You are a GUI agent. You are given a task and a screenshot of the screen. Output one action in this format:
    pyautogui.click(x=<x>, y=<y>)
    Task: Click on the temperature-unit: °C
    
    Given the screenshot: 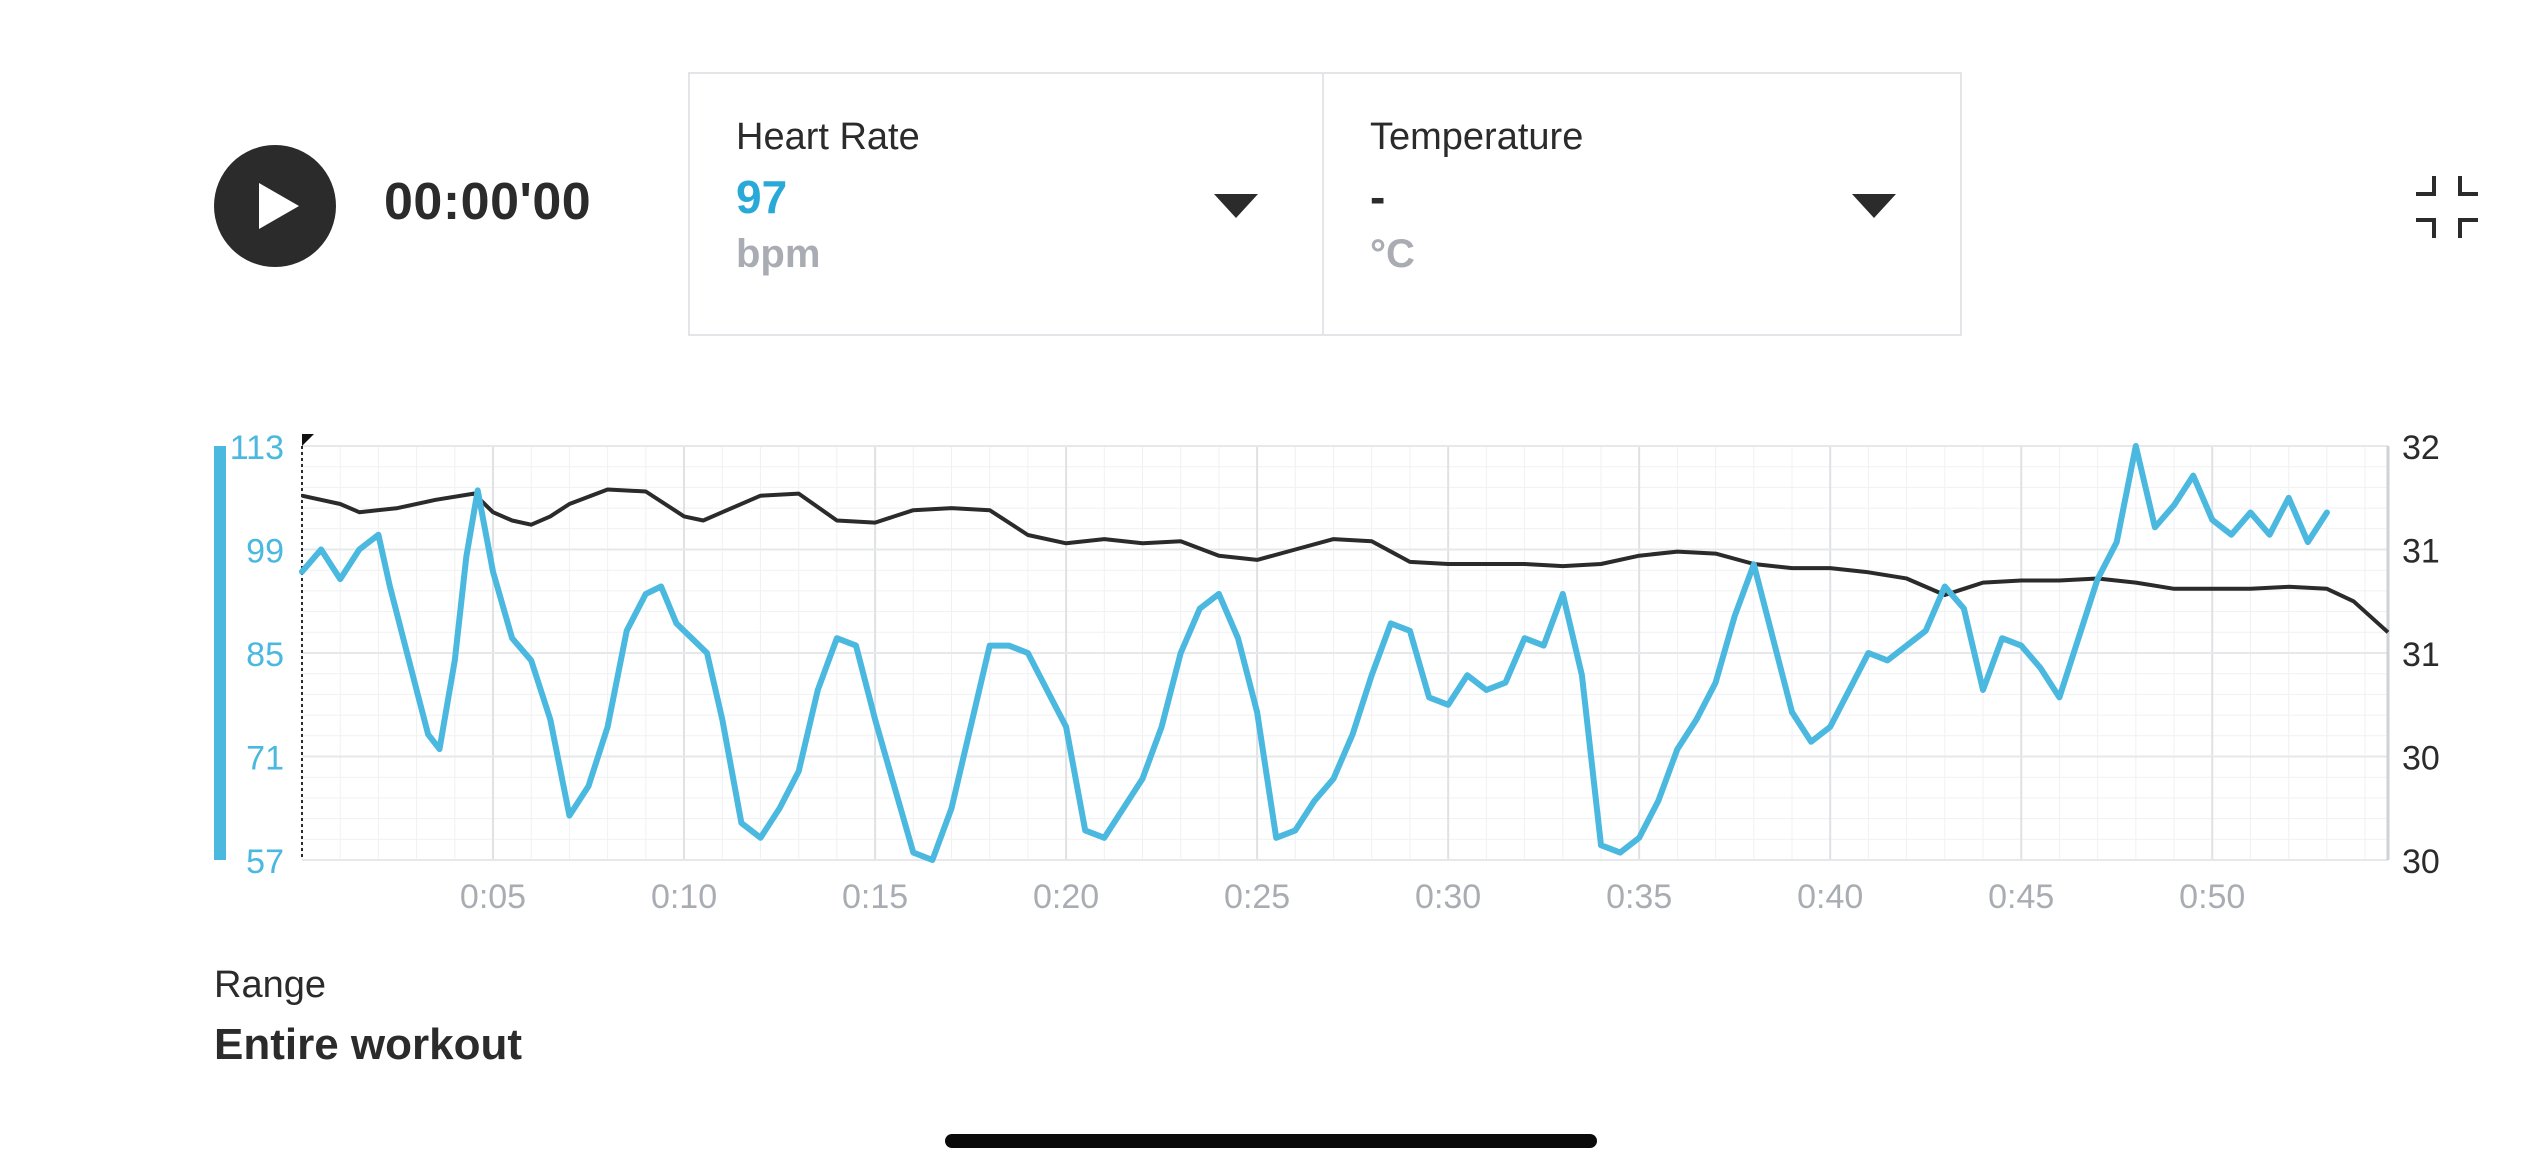 What is the action you would take?
    pyautogui.click(x=1392, y=254)
    